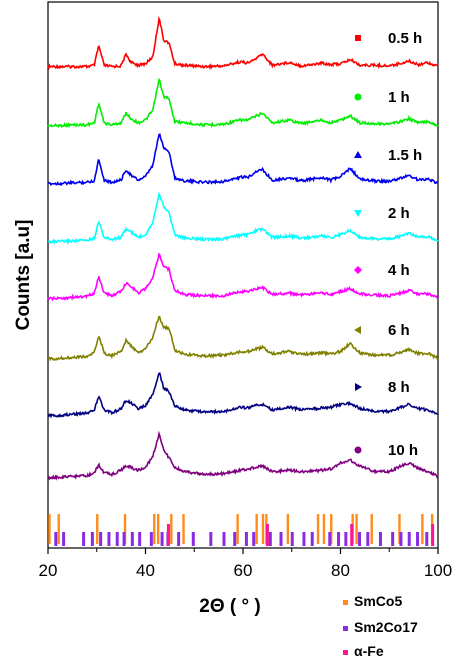 This screenshot has width=456, height=663. What do you see at coordinates (399, 330) in the screenshot?
I see `series-label: 6 h` at bounding box center [399, 330].